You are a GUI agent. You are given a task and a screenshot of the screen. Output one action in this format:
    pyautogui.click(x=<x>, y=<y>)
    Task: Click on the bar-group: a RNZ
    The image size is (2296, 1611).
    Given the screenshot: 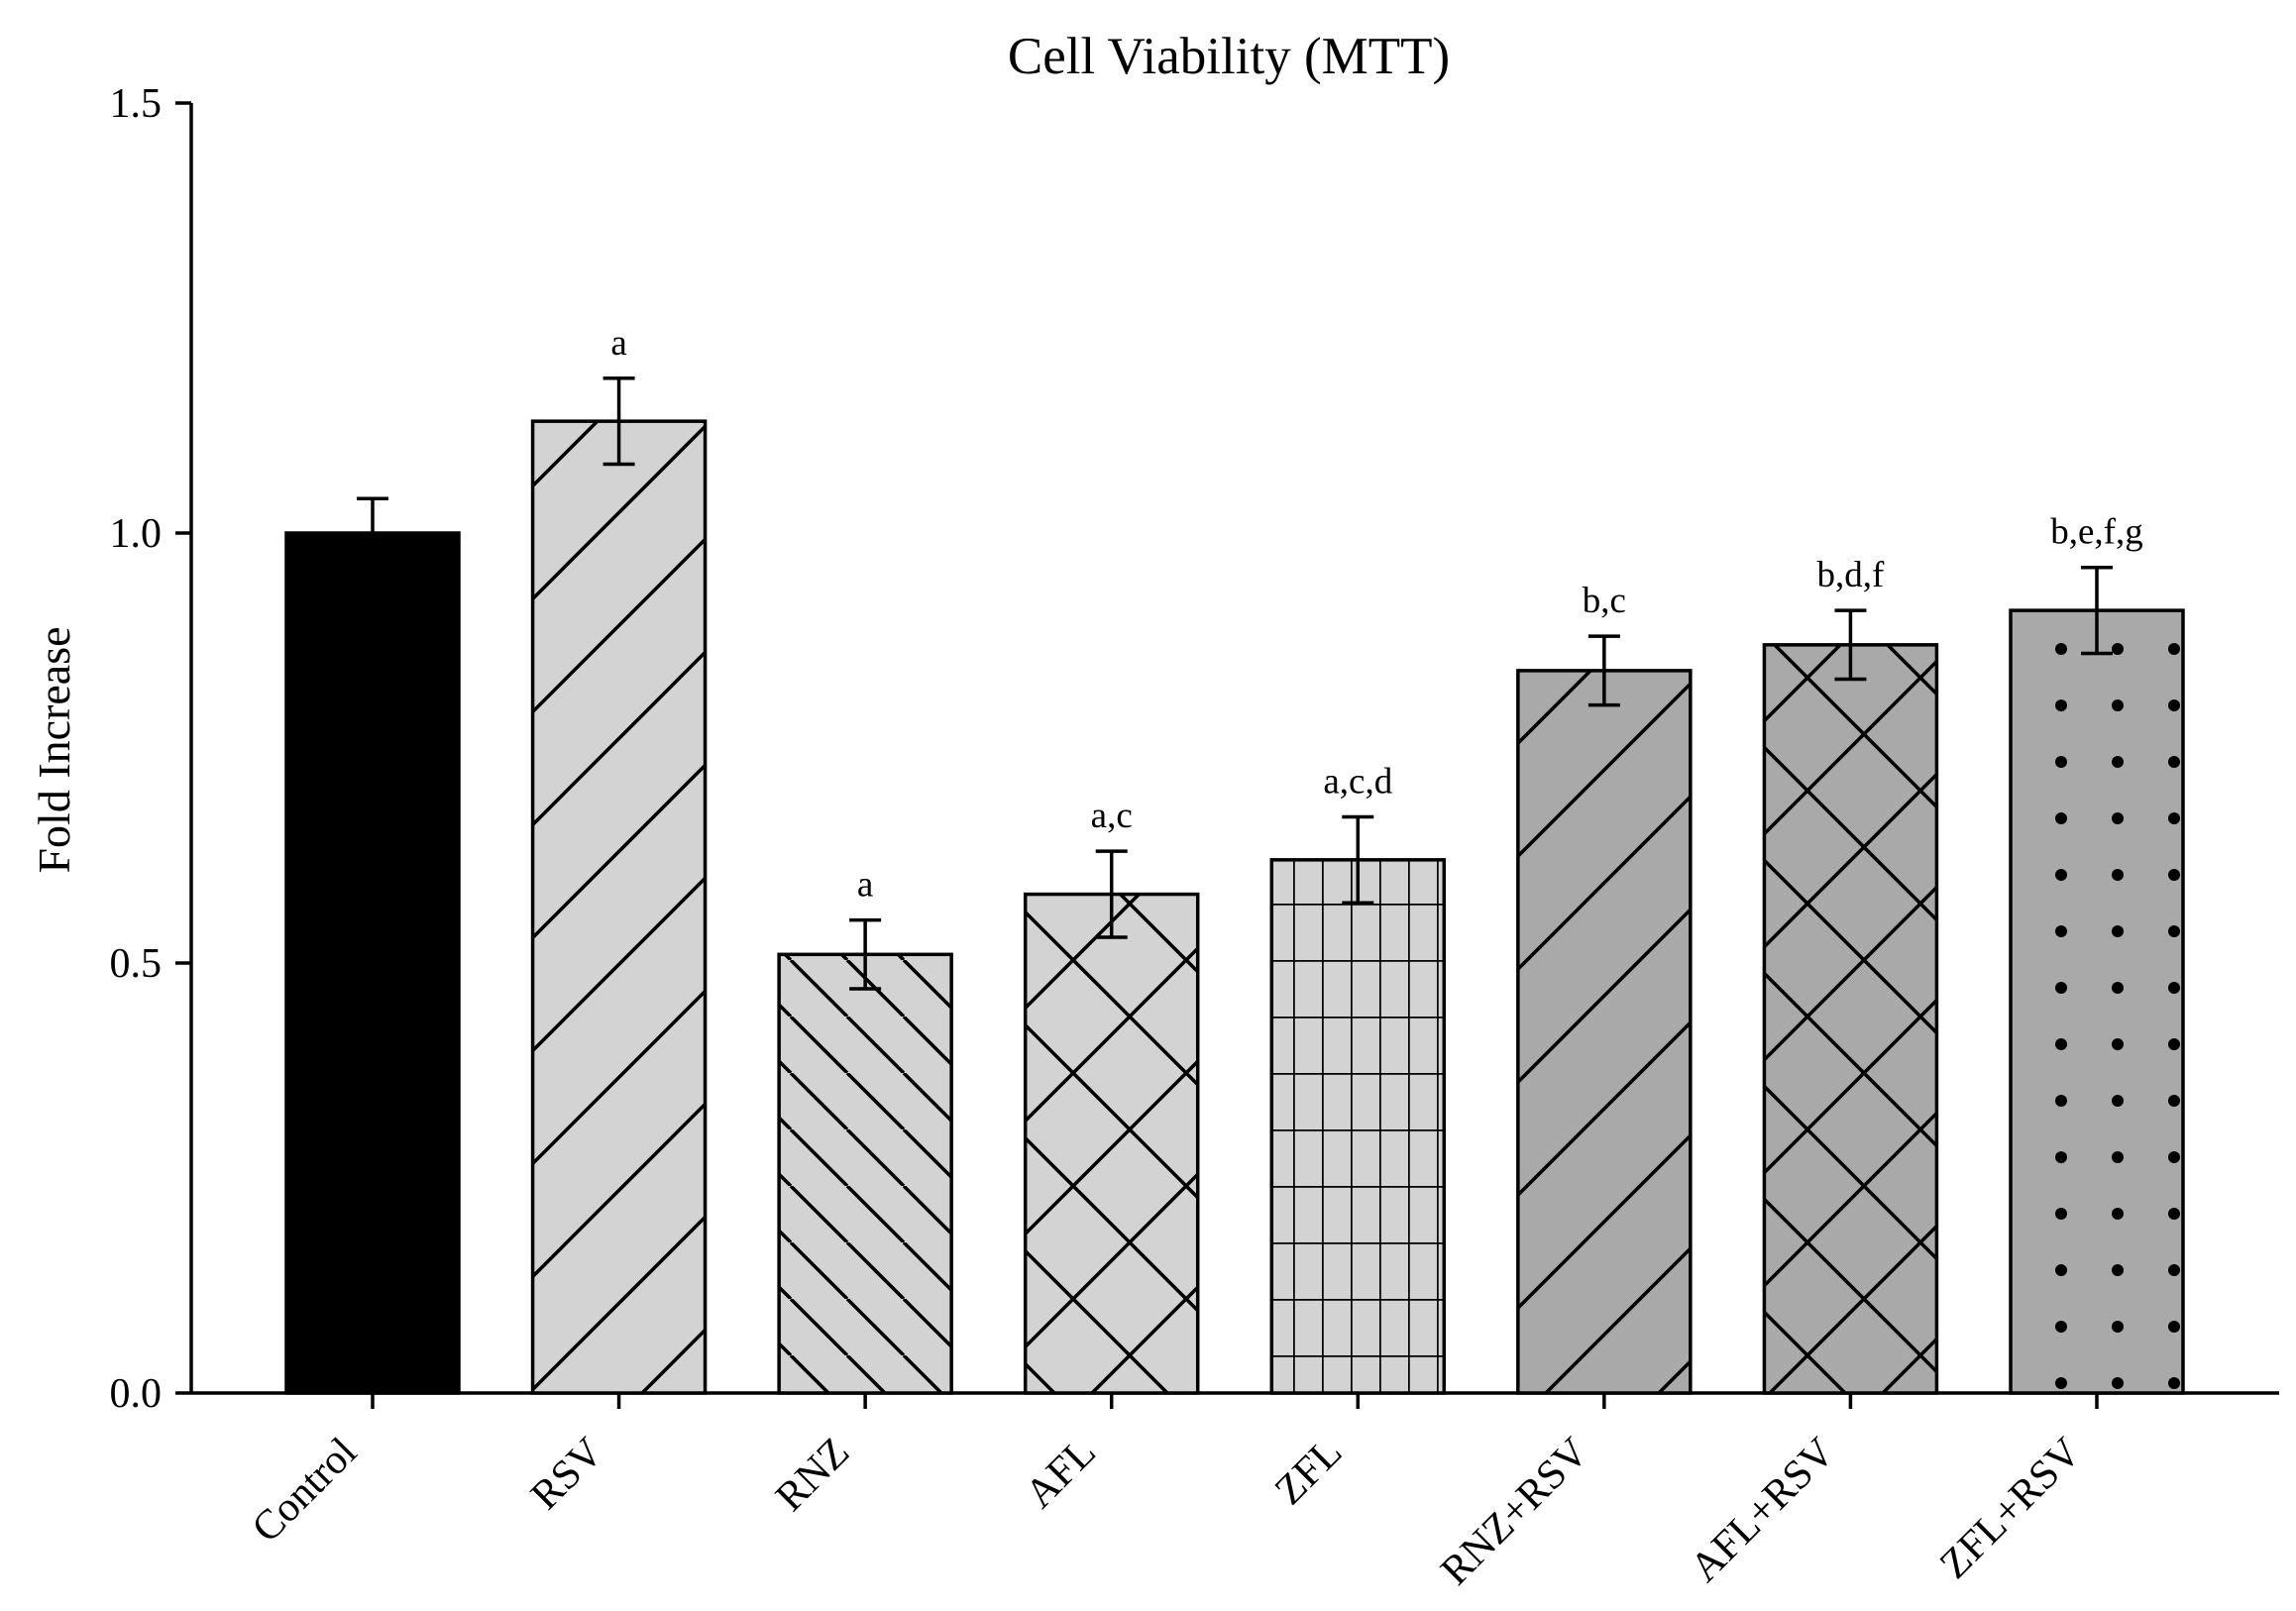 What is the action you would take?
    pyautogui.click(x=860, y=1193)
    